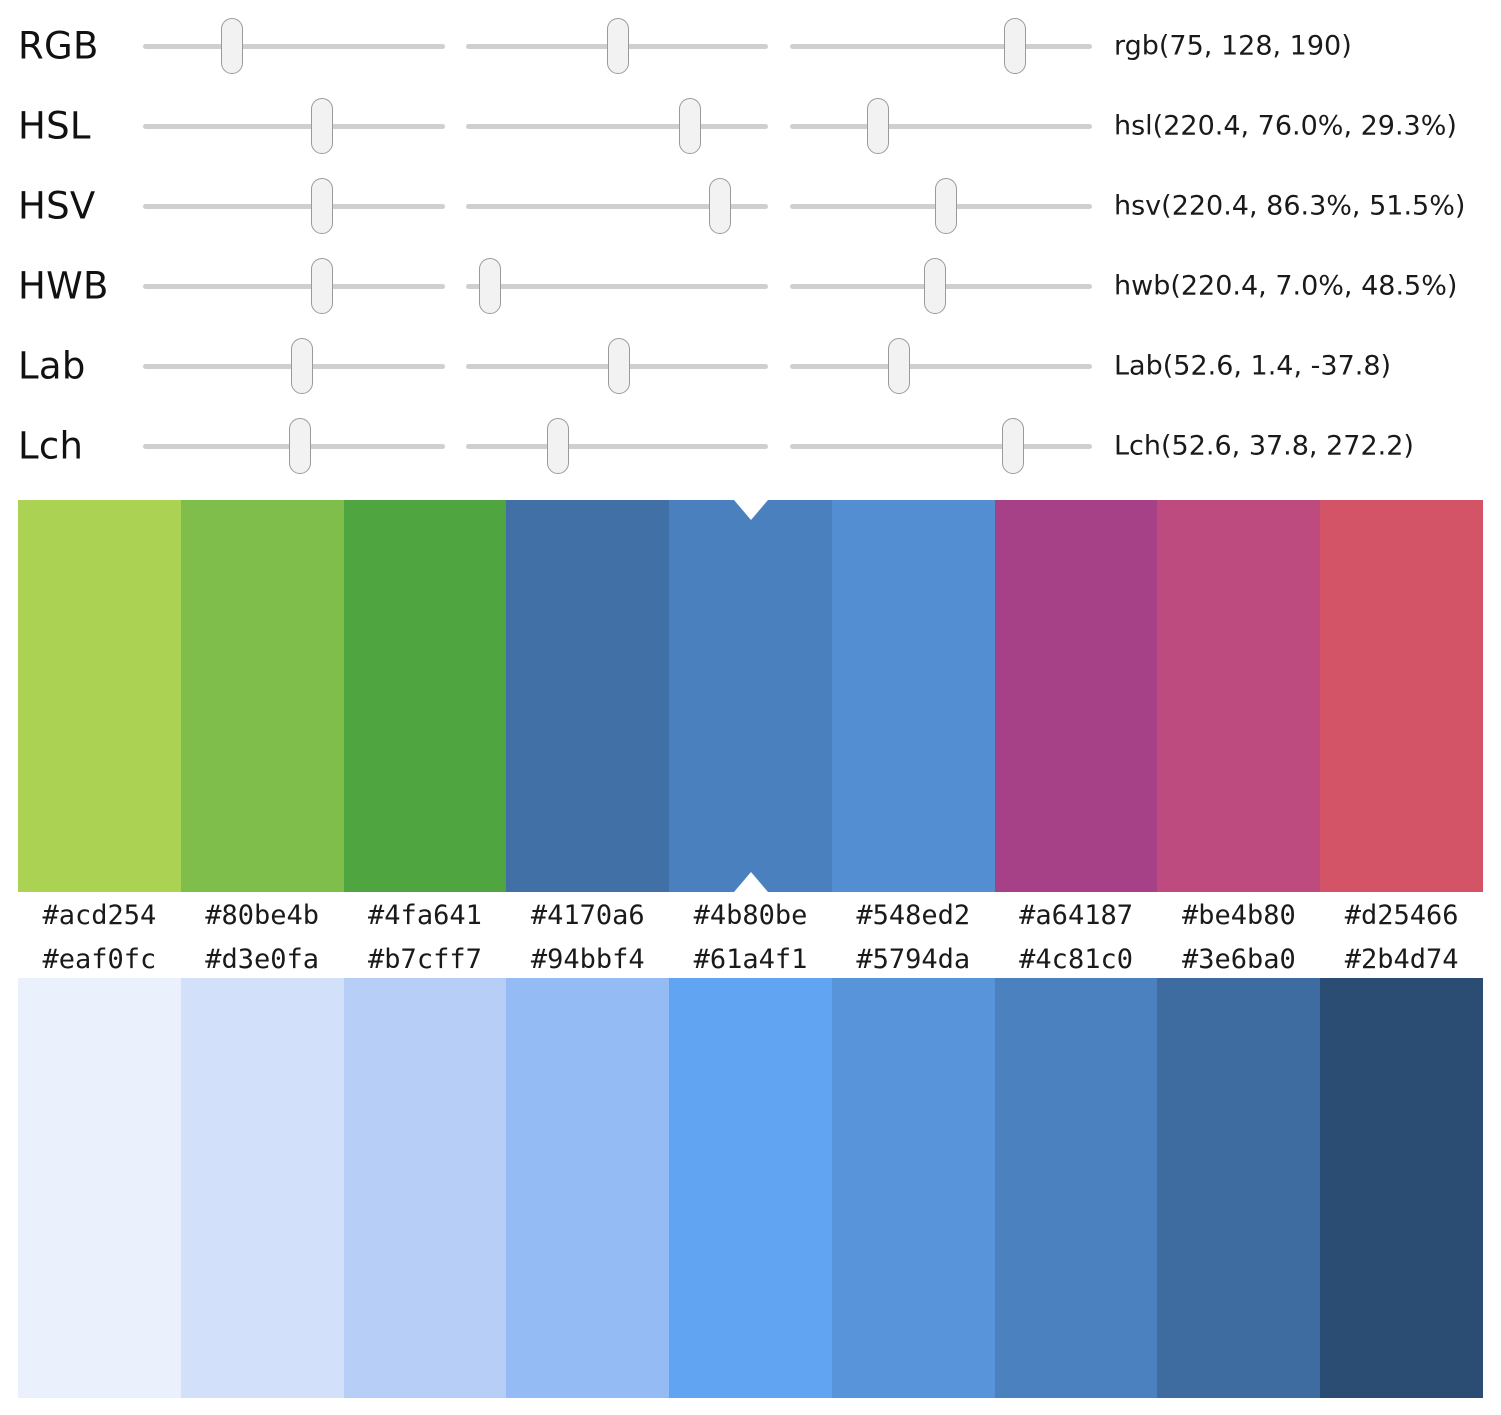  Describe the element at coordinates (51, 446) in the screenshot. I see `slider-row-label: Lch` at that location.